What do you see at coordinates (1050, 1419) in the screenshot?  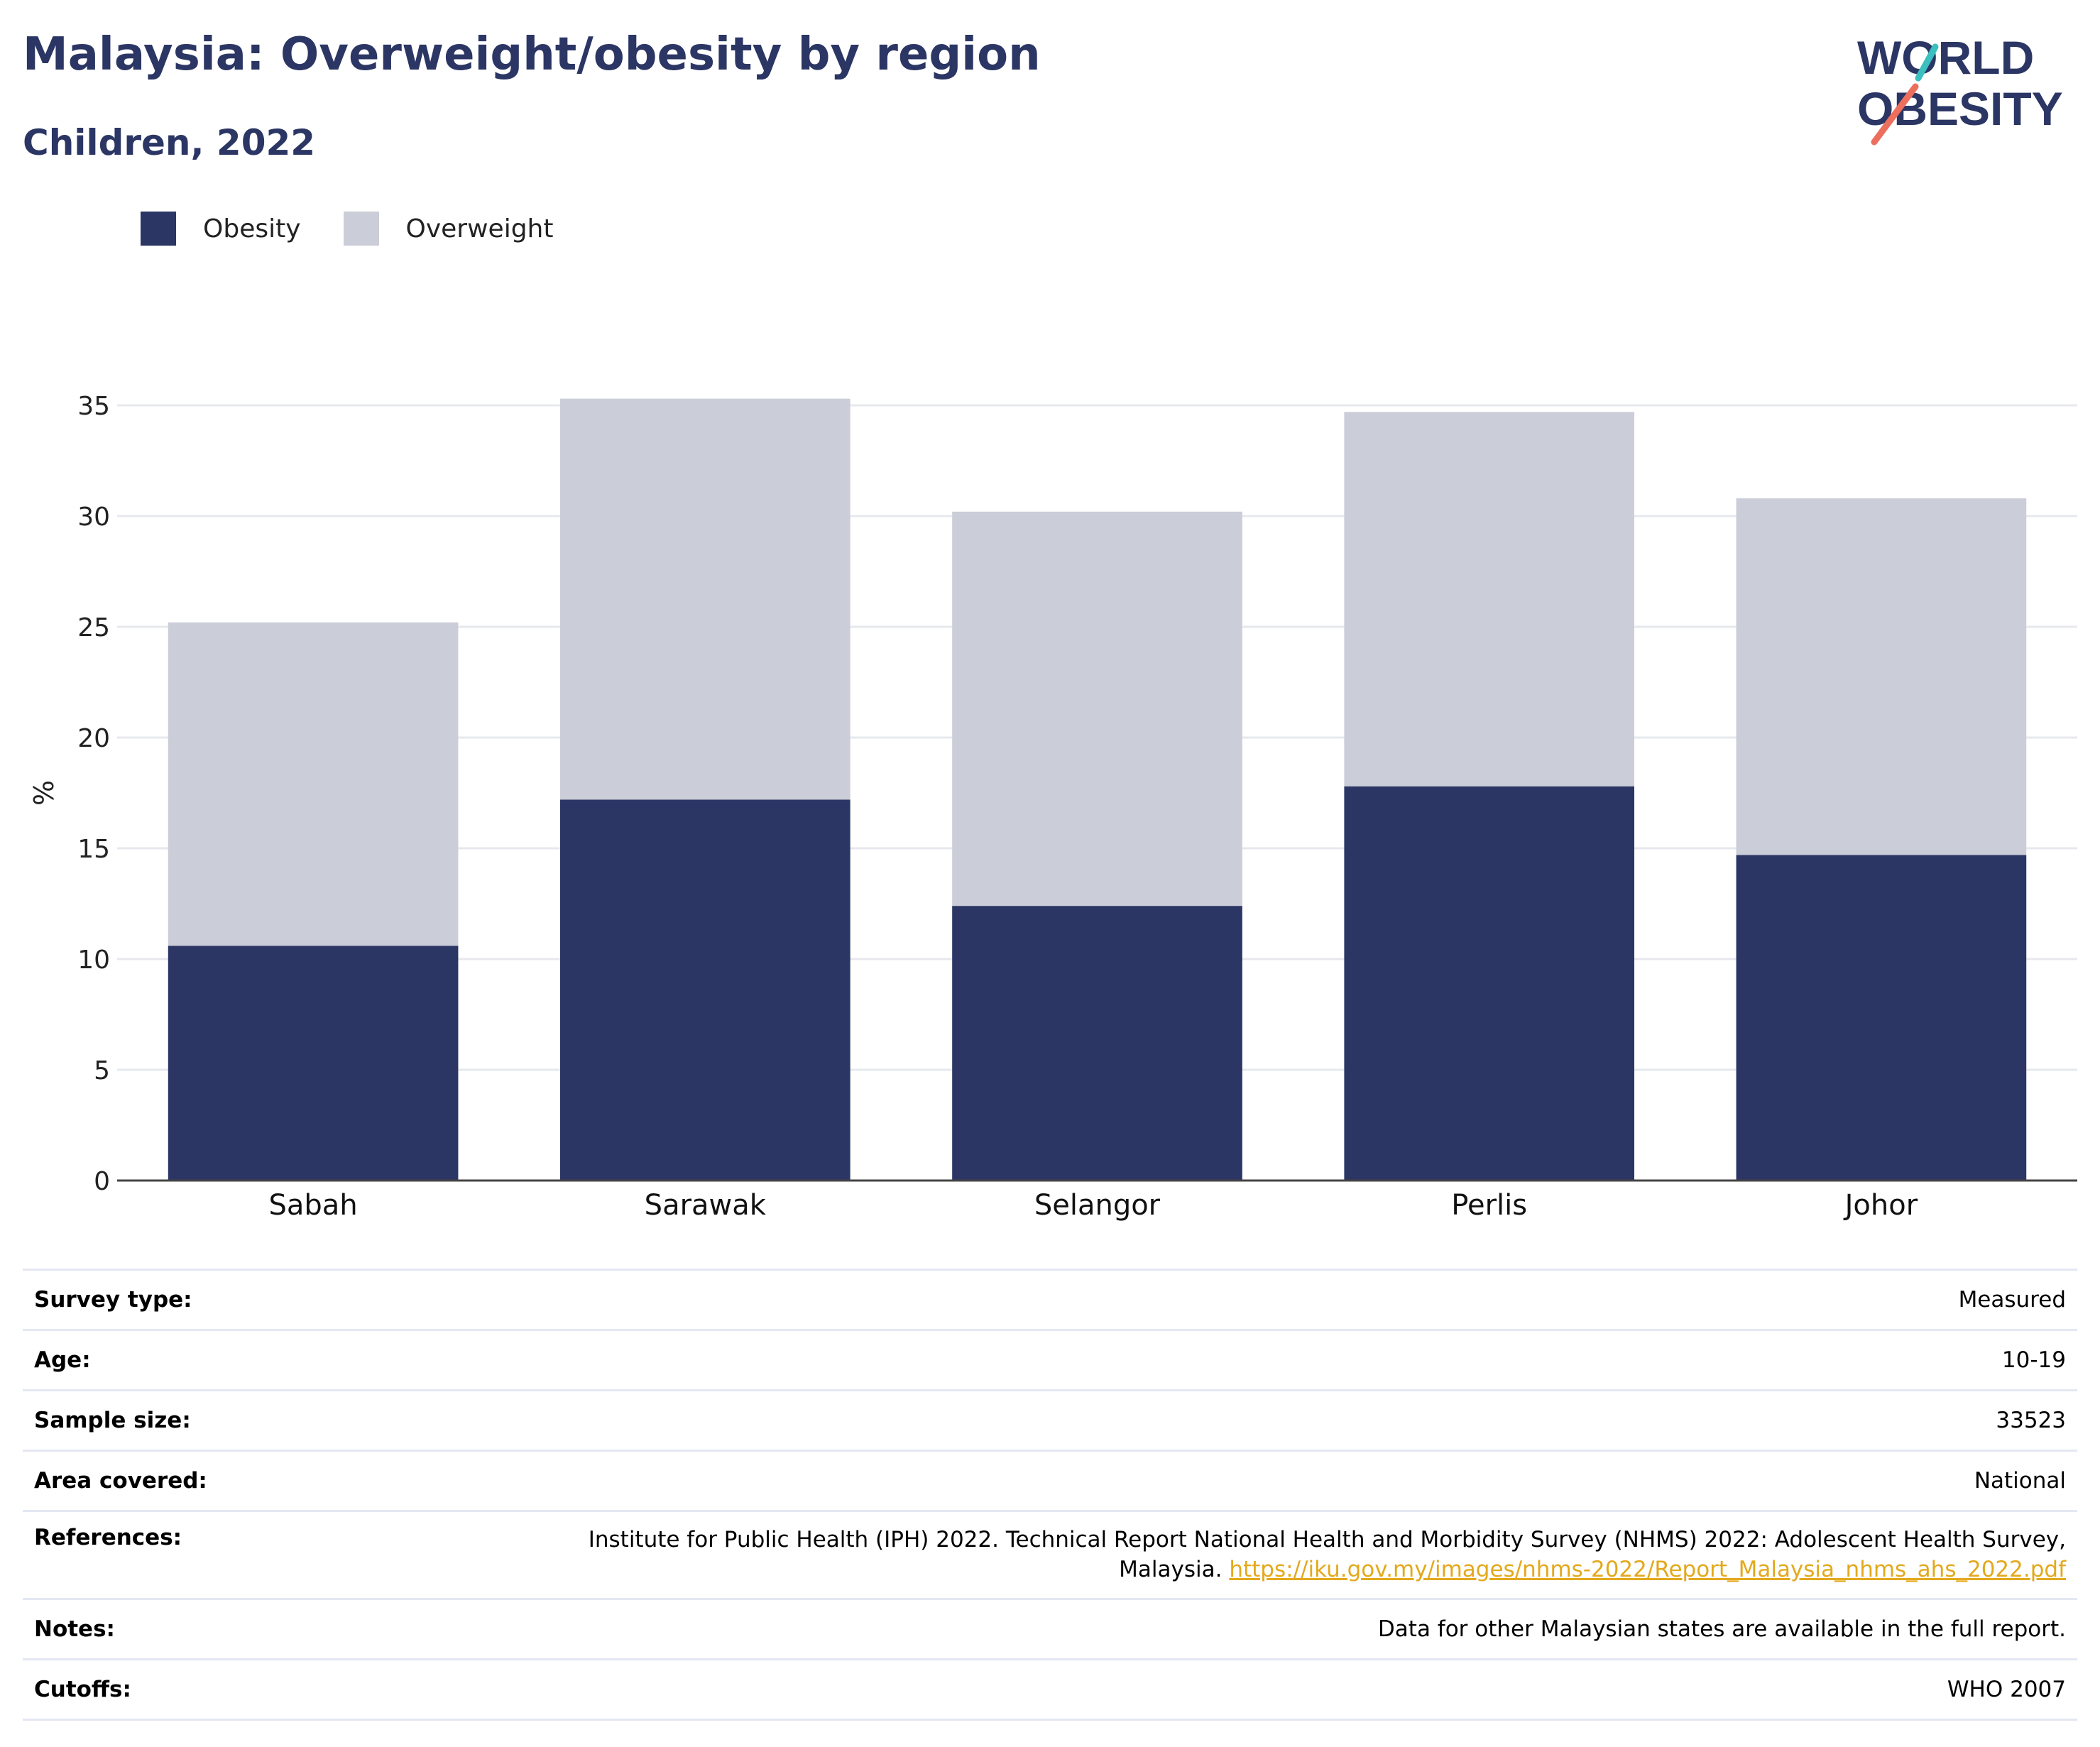 I see `meta-row-sample-size: Sample size: 33523` at bounding box center [1050, 1419].